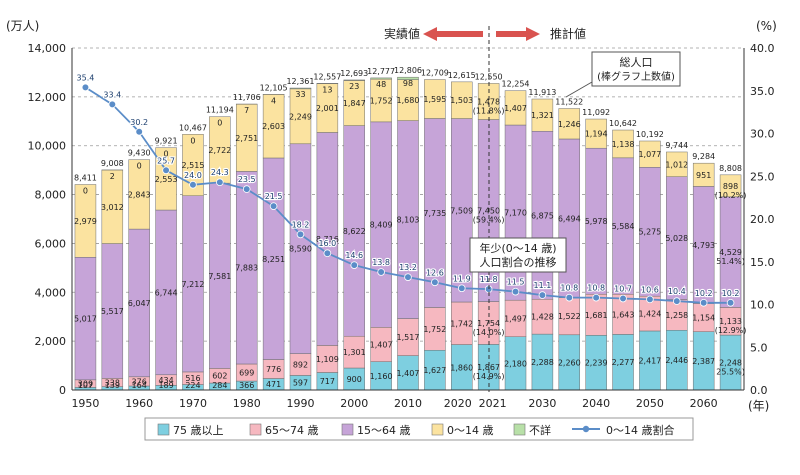 This screenshot has width=800, height=475. I want to click on segment-label-age15_64: 4,529, so click(730, 252).